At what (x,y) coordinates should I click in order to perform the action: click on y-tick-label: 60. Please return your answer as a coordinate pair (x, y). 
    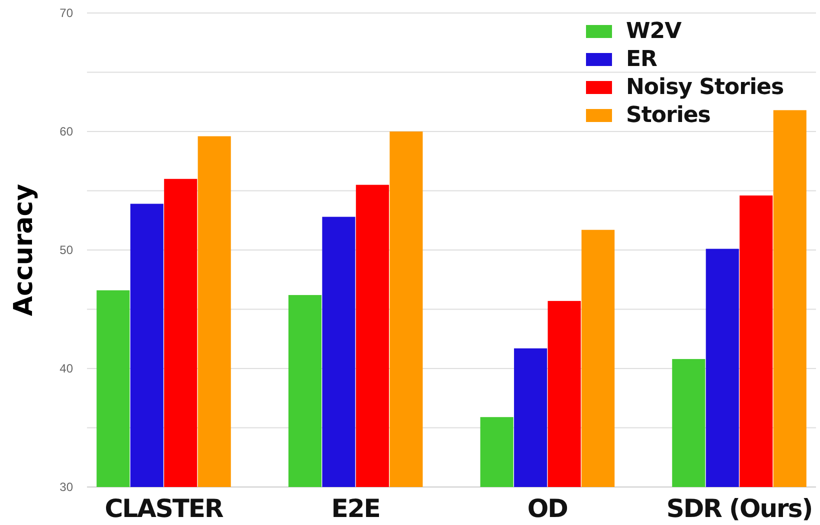
    Looking at the image, I should click on (67, 131).